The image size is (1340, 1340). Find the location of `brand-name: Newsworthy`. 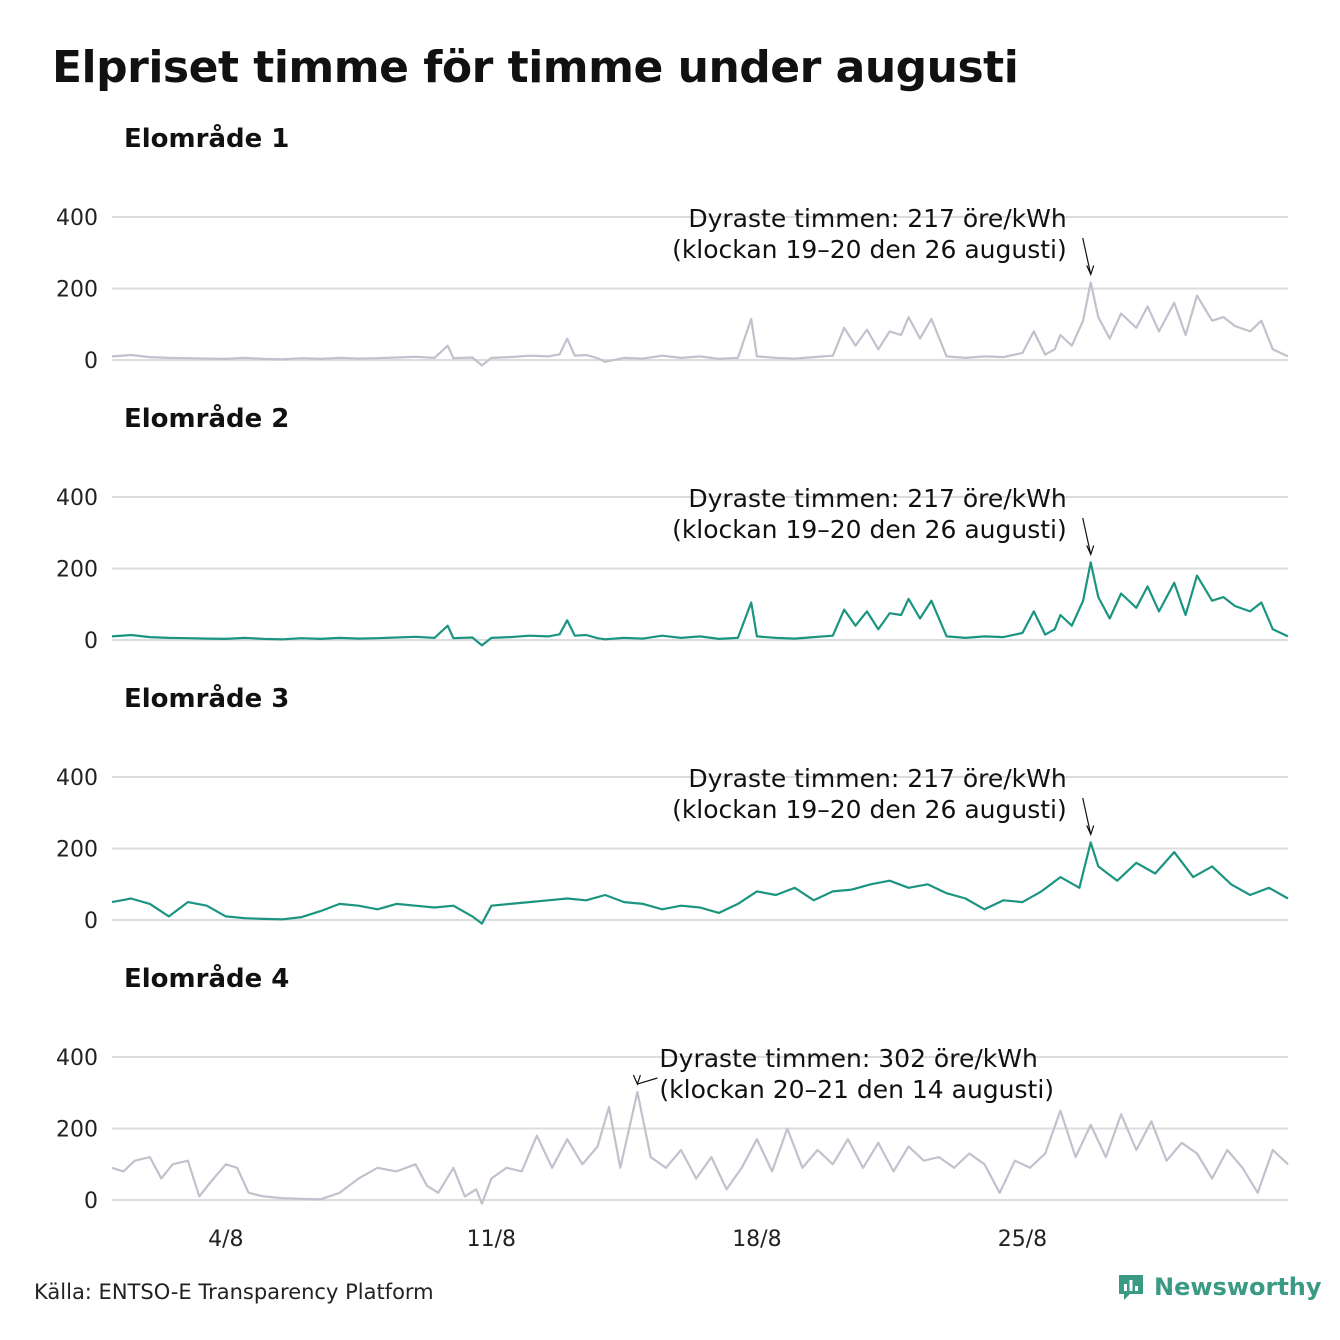

brand-name: Newsworthy is located at coordinates (1238, 1287).